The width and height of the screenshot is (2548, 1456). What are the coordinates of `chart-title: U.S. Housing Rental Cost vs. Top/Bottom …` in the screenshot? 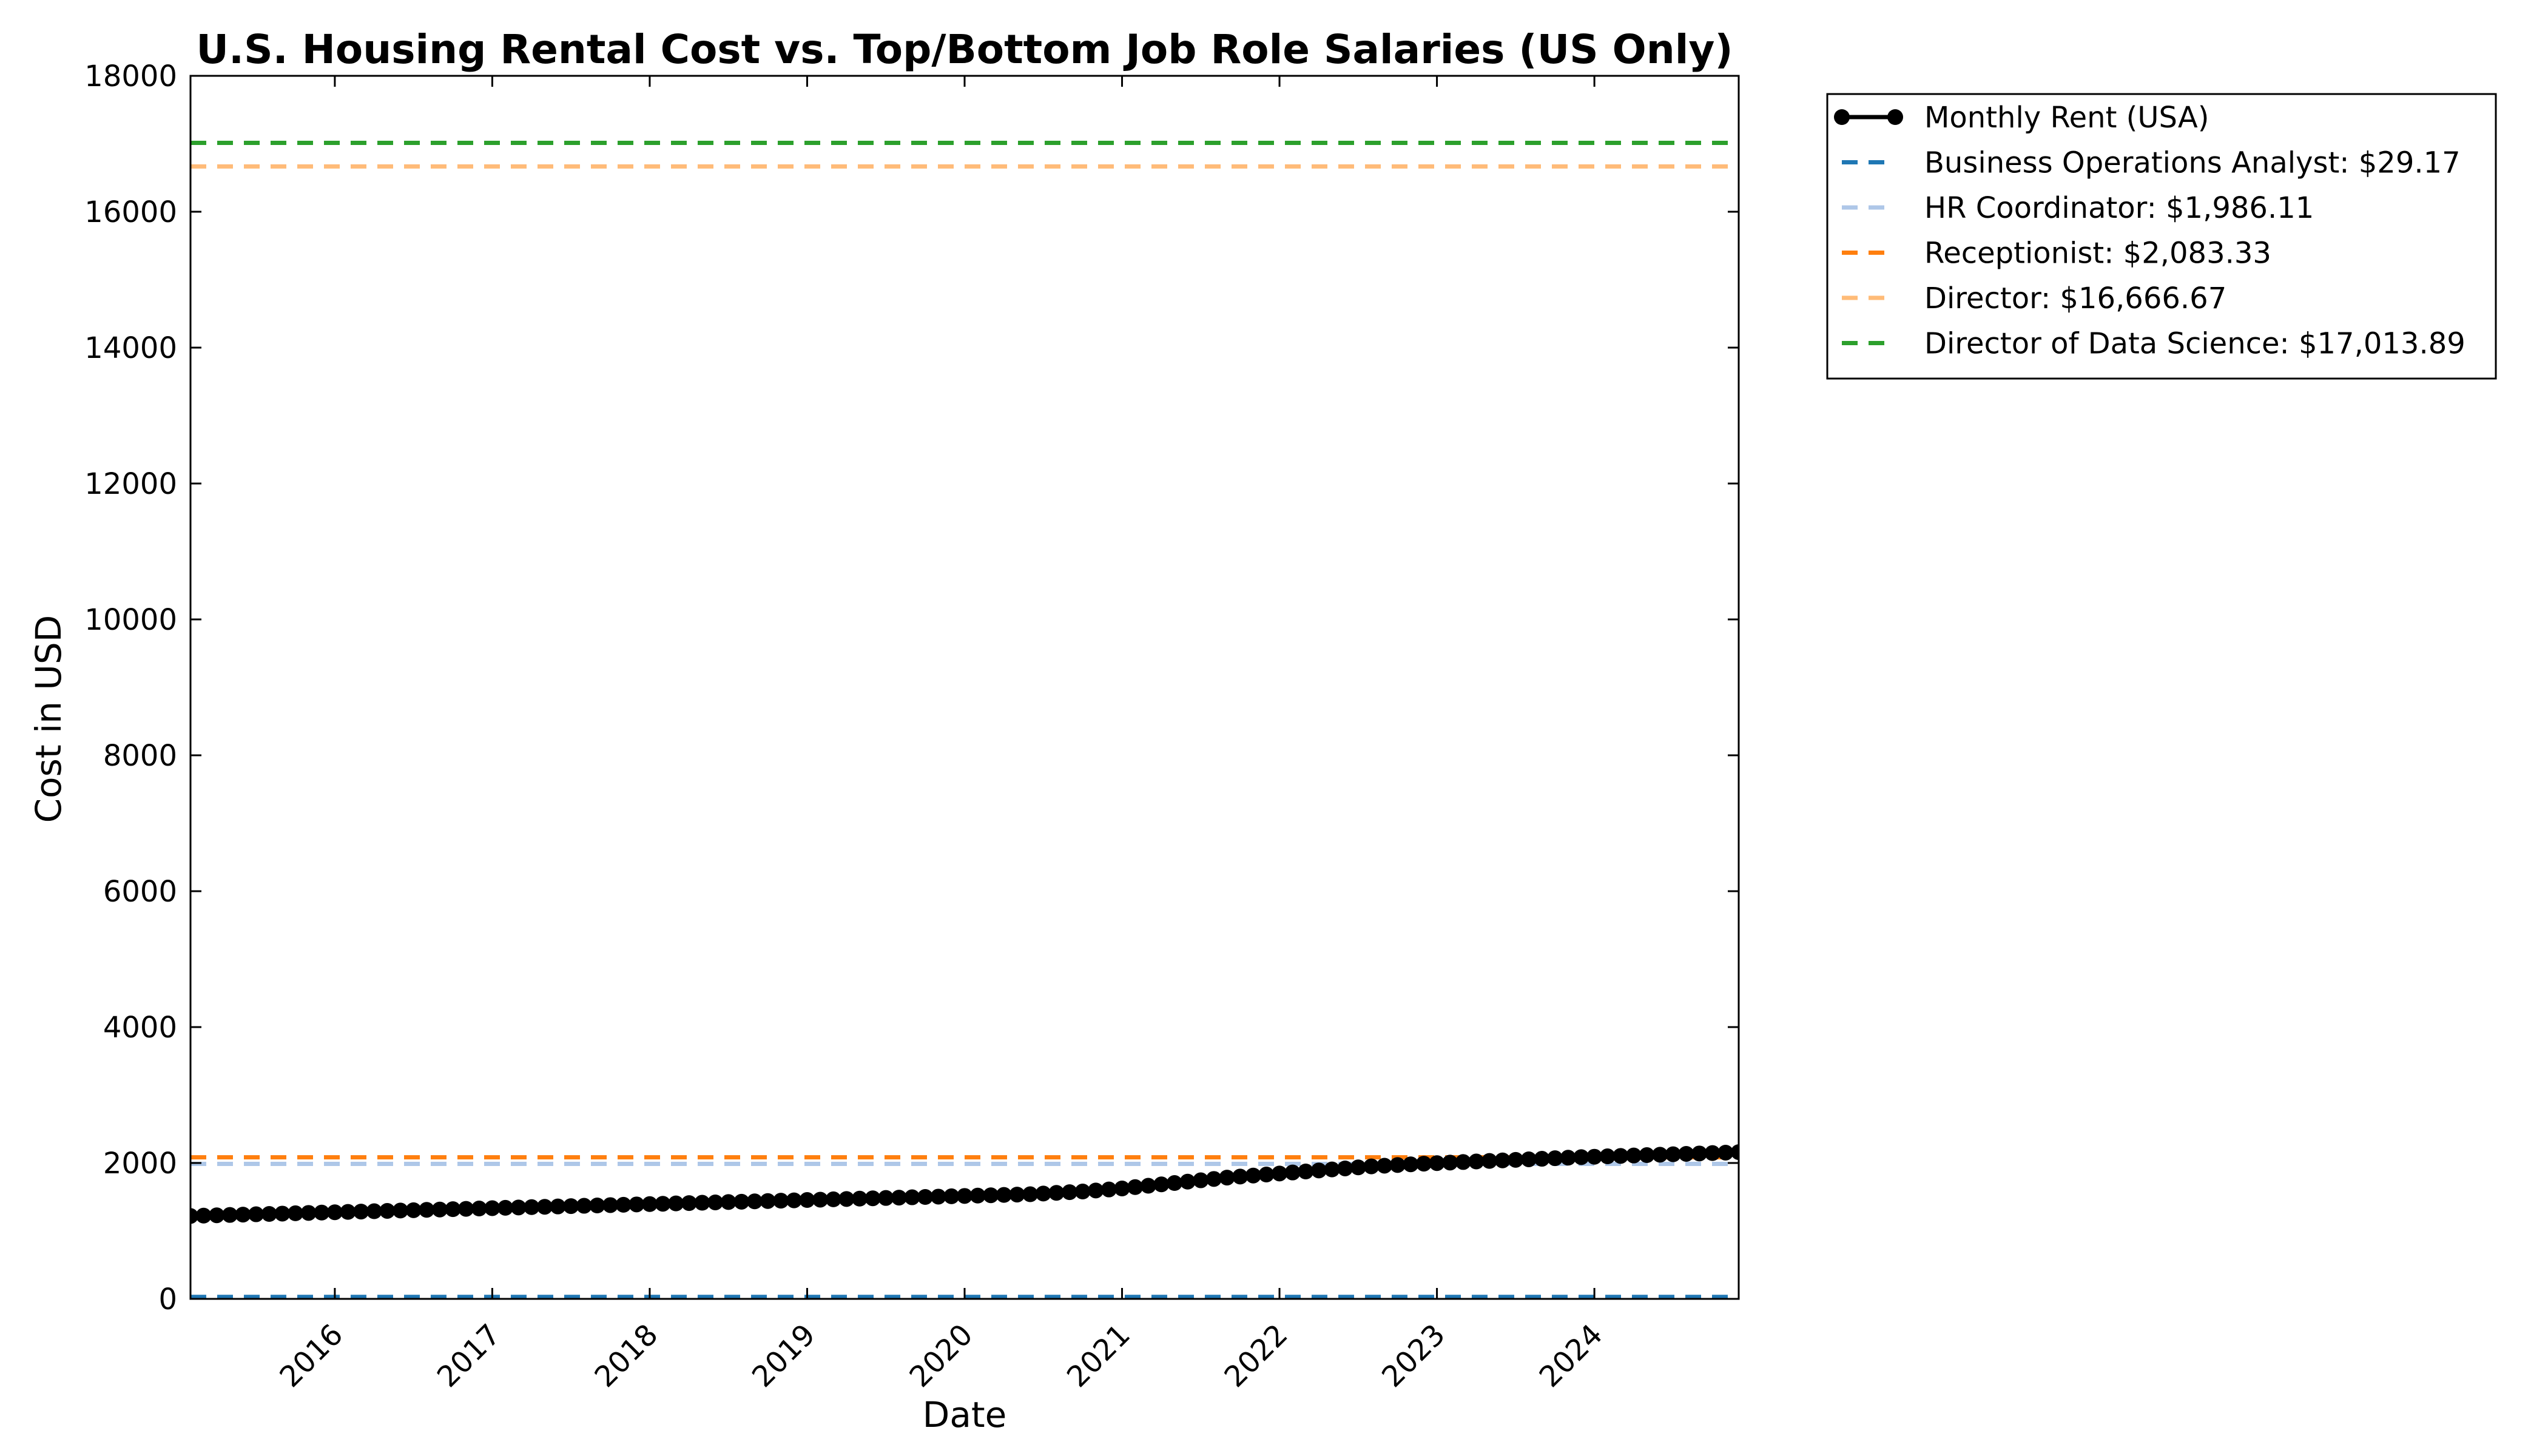 It's located at (964, 49).